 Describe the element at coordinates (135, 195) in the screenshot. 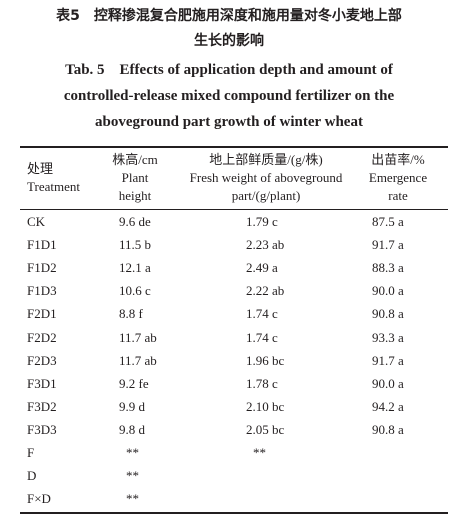

I see `header-cell: height` at that location.